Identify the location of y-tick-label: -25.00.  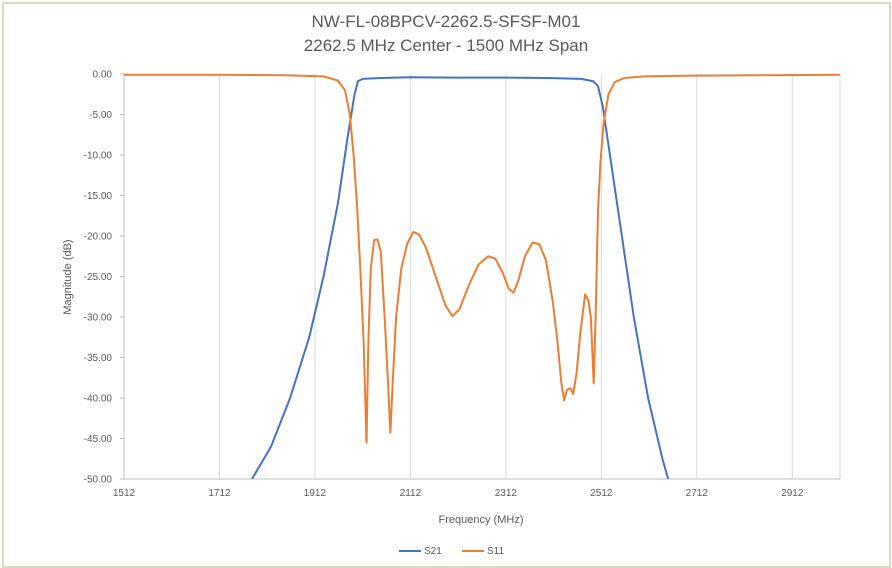
(98, 277).